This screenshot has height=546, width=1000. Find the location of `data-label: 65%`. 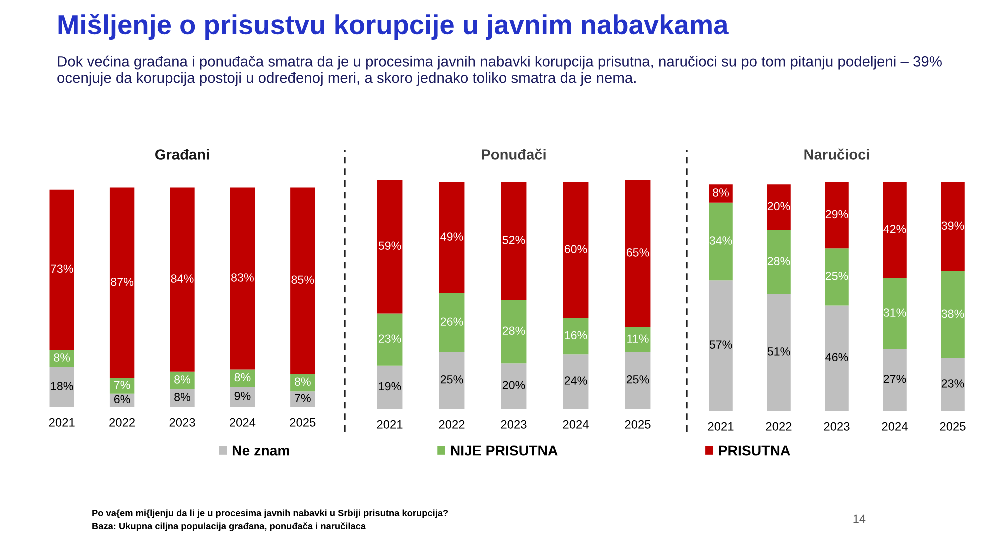

data-label: 65% is located at coordinates (638, 252).